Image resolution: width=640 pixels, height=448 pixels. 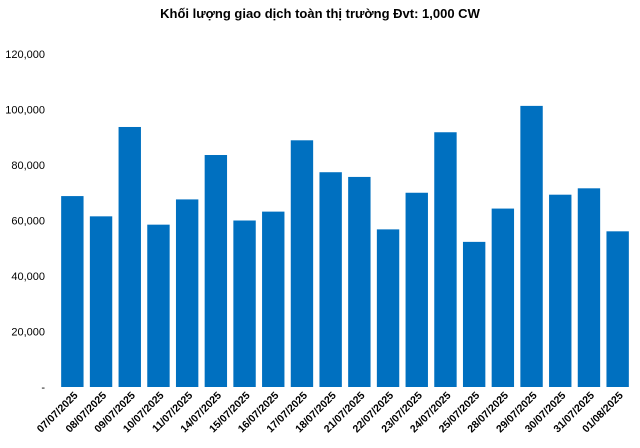 I want to click on y-tick-label: 100,000, so click(x=25, y=111).